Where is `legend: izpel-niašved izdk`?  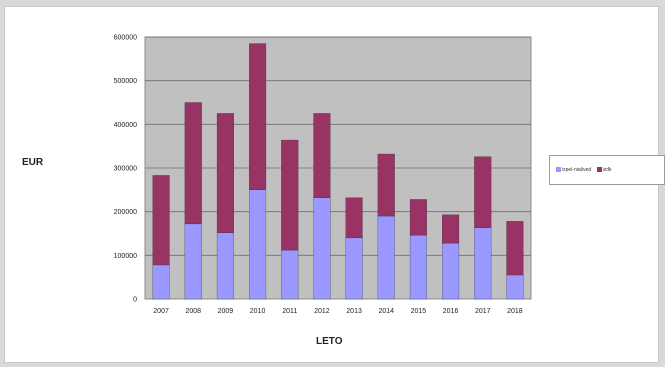
legend: izpel-niašved izdk is located at coordinates (607, 170).